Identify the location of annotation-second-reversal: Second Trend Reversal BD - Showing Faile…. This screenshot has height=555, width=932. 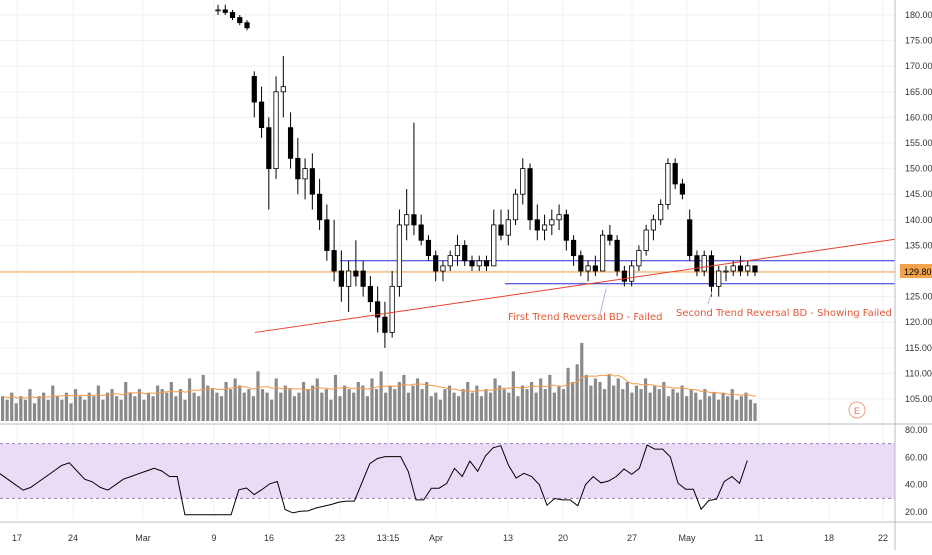
(784, 313).